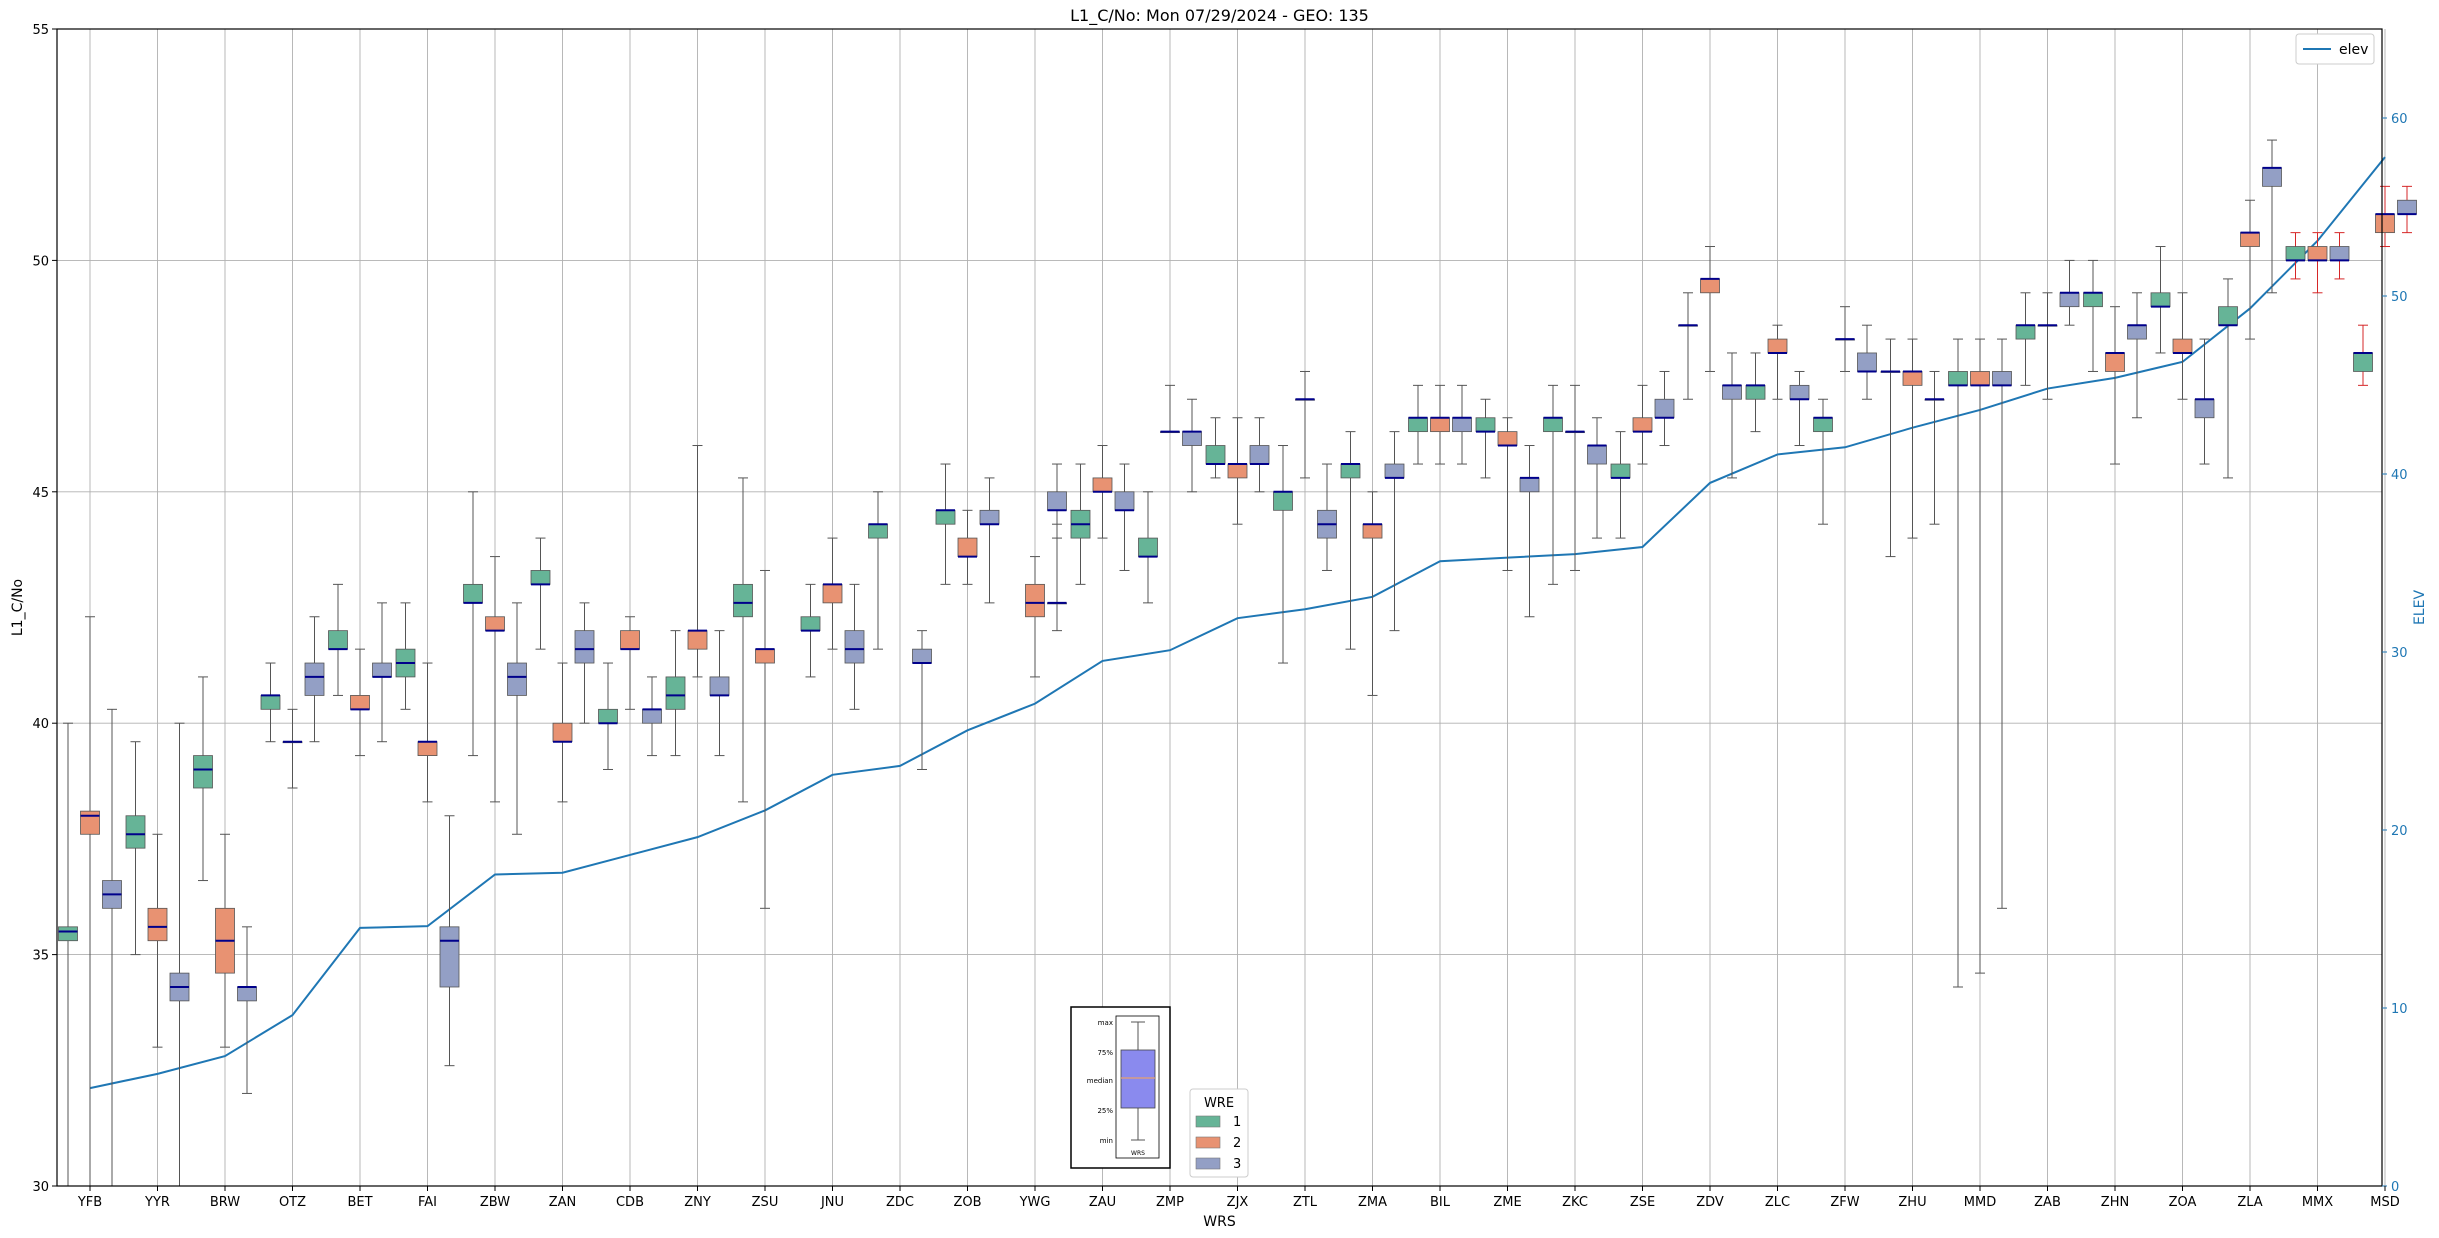 Image resolution: width=2439 pixels, height=1238 pixels. I want to click on x-tick-label: ZFW, so click(1844, 1202).